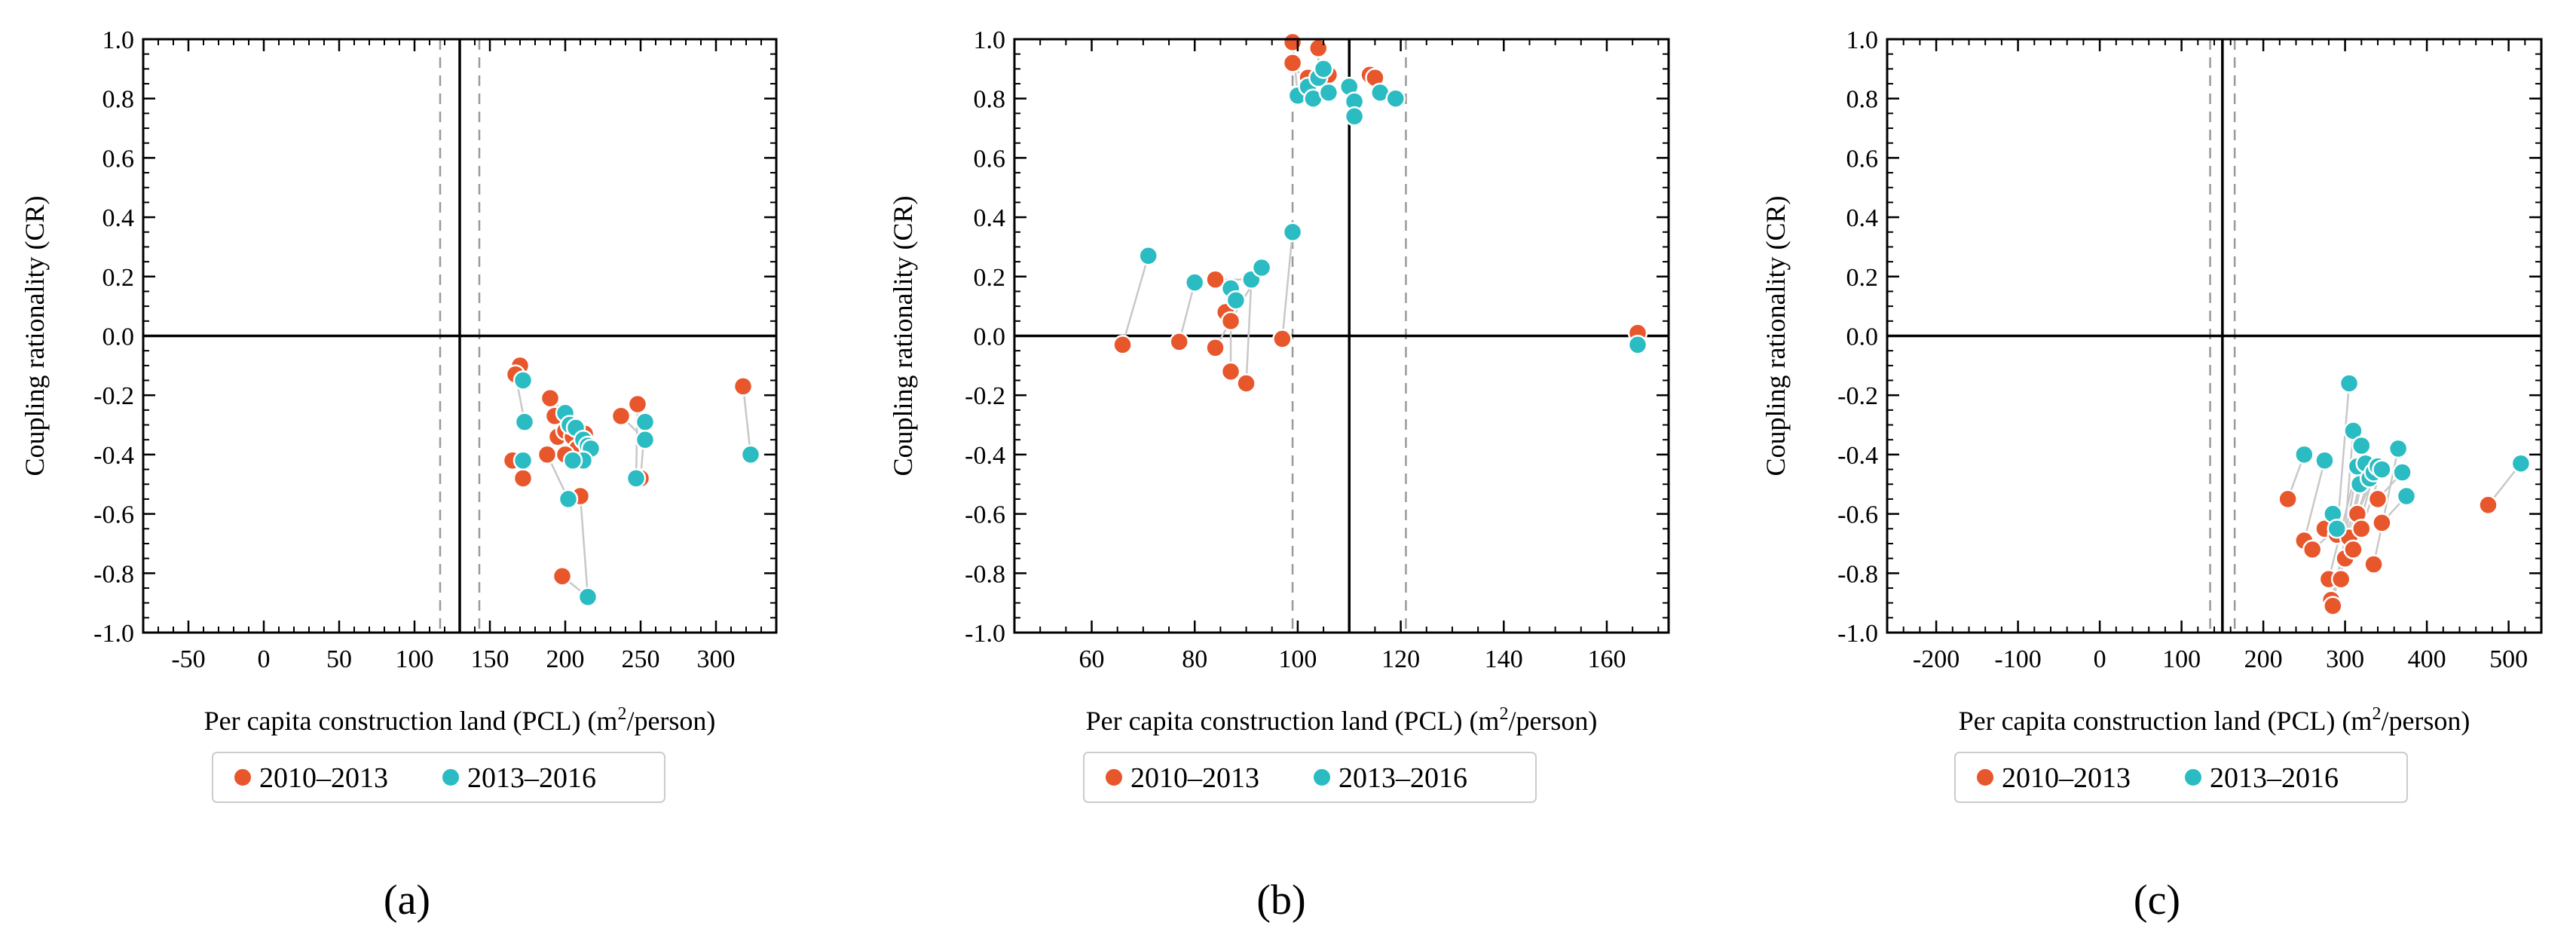 The image size is (2576, 950). Describe the element at coordinates (1400, 659) in the screenshot. I see `x-tick-label: 120` at that location.